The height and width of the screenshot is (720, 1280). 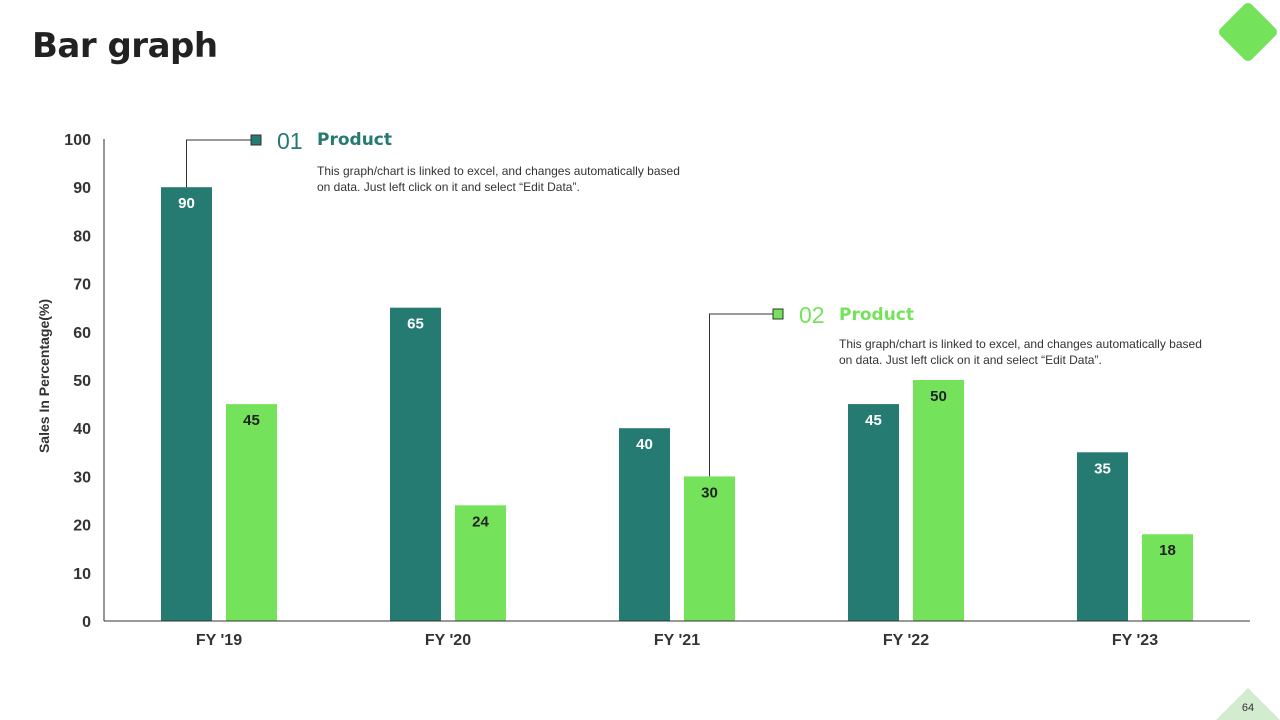 I want to click on bar-value-label: 50, so click(x=938, y=396).